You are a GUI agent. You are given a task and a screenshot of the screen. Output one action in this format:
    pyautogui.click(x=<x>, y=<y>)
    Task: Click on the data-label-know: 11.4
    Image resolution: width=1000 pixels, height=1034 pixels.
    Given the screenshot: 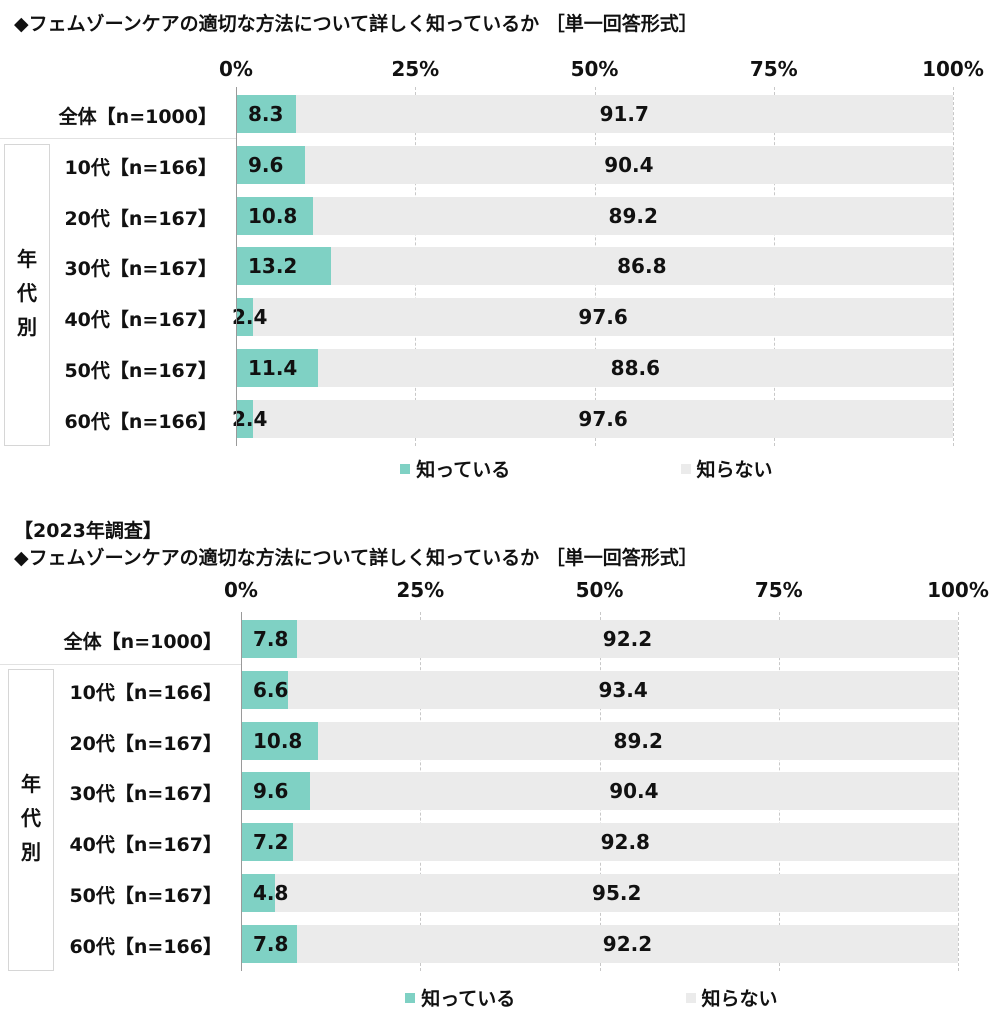 What is the action you would take?
    pyautogui.click(x=273, y=368)
    